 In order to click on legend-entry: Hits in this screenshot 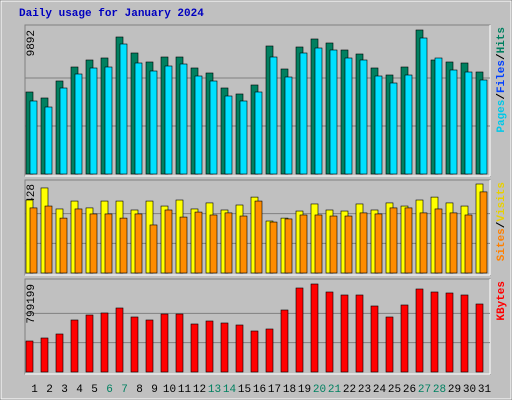, I will do `click(502, 40)`.